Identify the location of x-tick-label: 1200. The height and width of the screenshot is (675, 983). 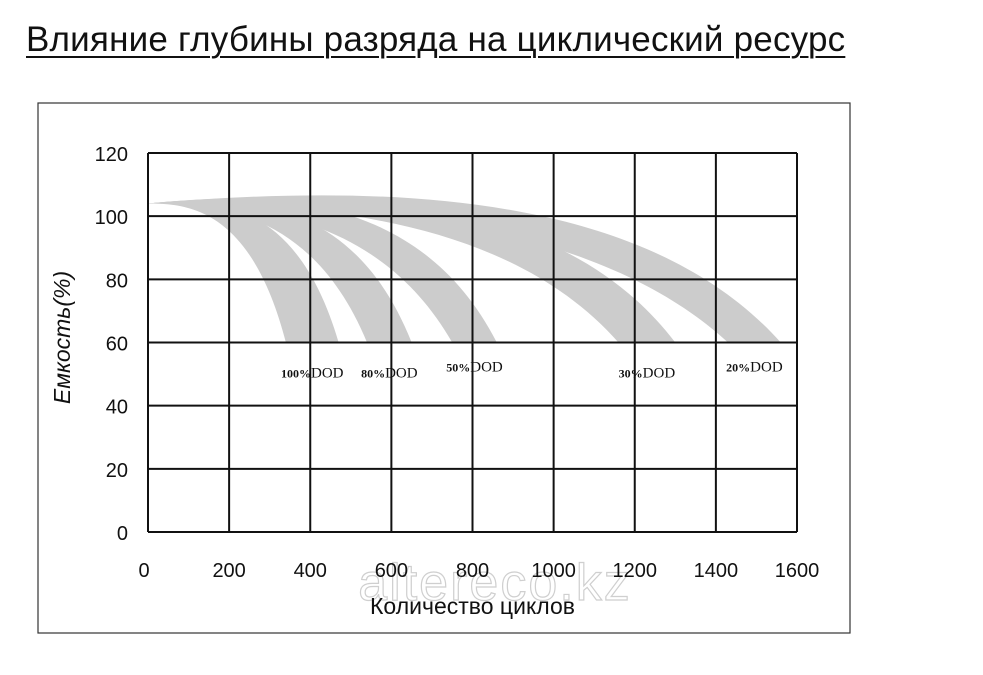
(635, 571).